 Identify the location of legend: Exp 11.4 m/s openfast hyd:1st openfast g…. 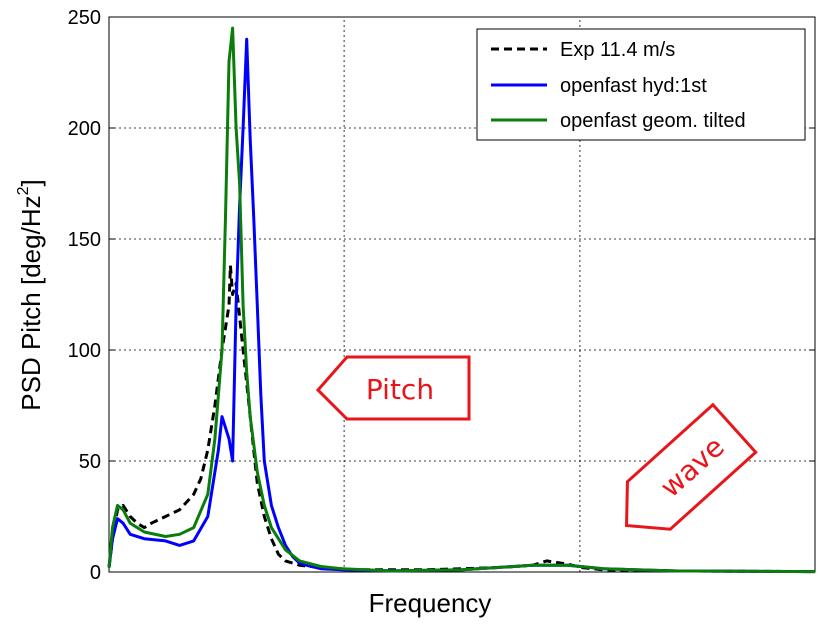
(641, 84).